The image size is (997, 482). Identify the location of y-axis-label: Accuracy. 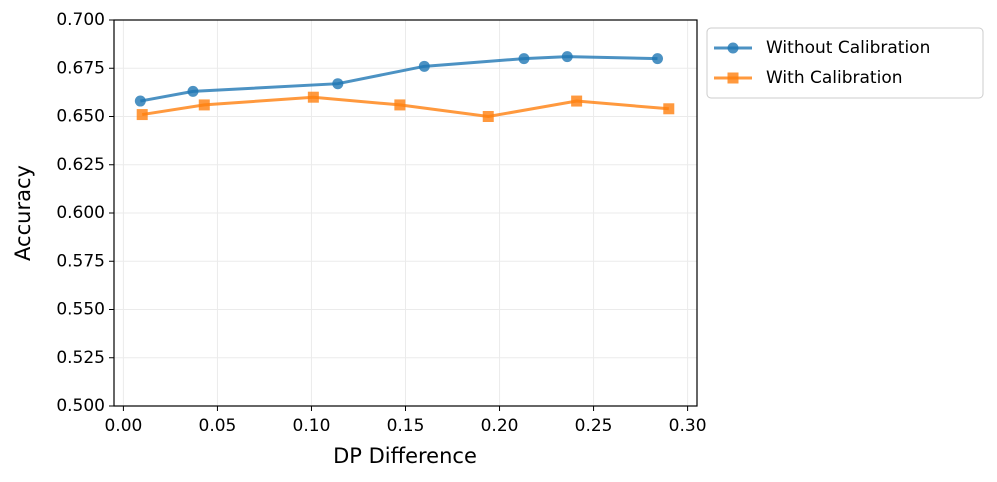
(23, 213).